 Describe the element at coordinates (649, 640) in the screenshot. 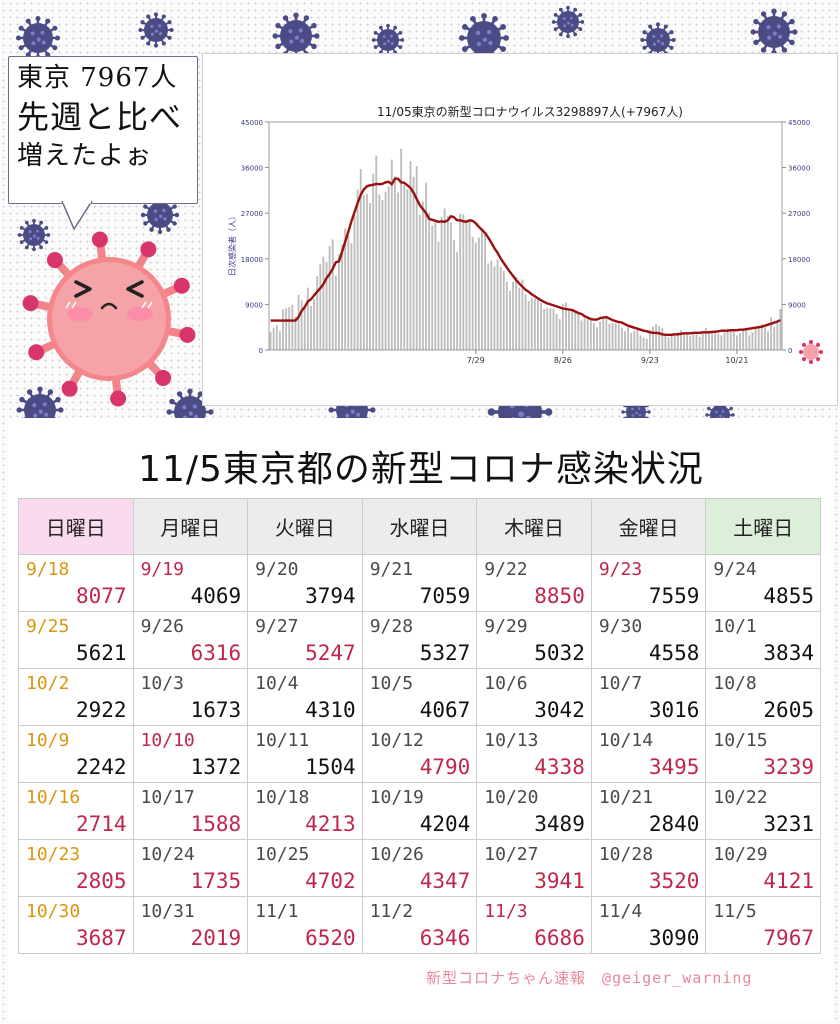

I see `table-cell: 9/30 4558` at that location.